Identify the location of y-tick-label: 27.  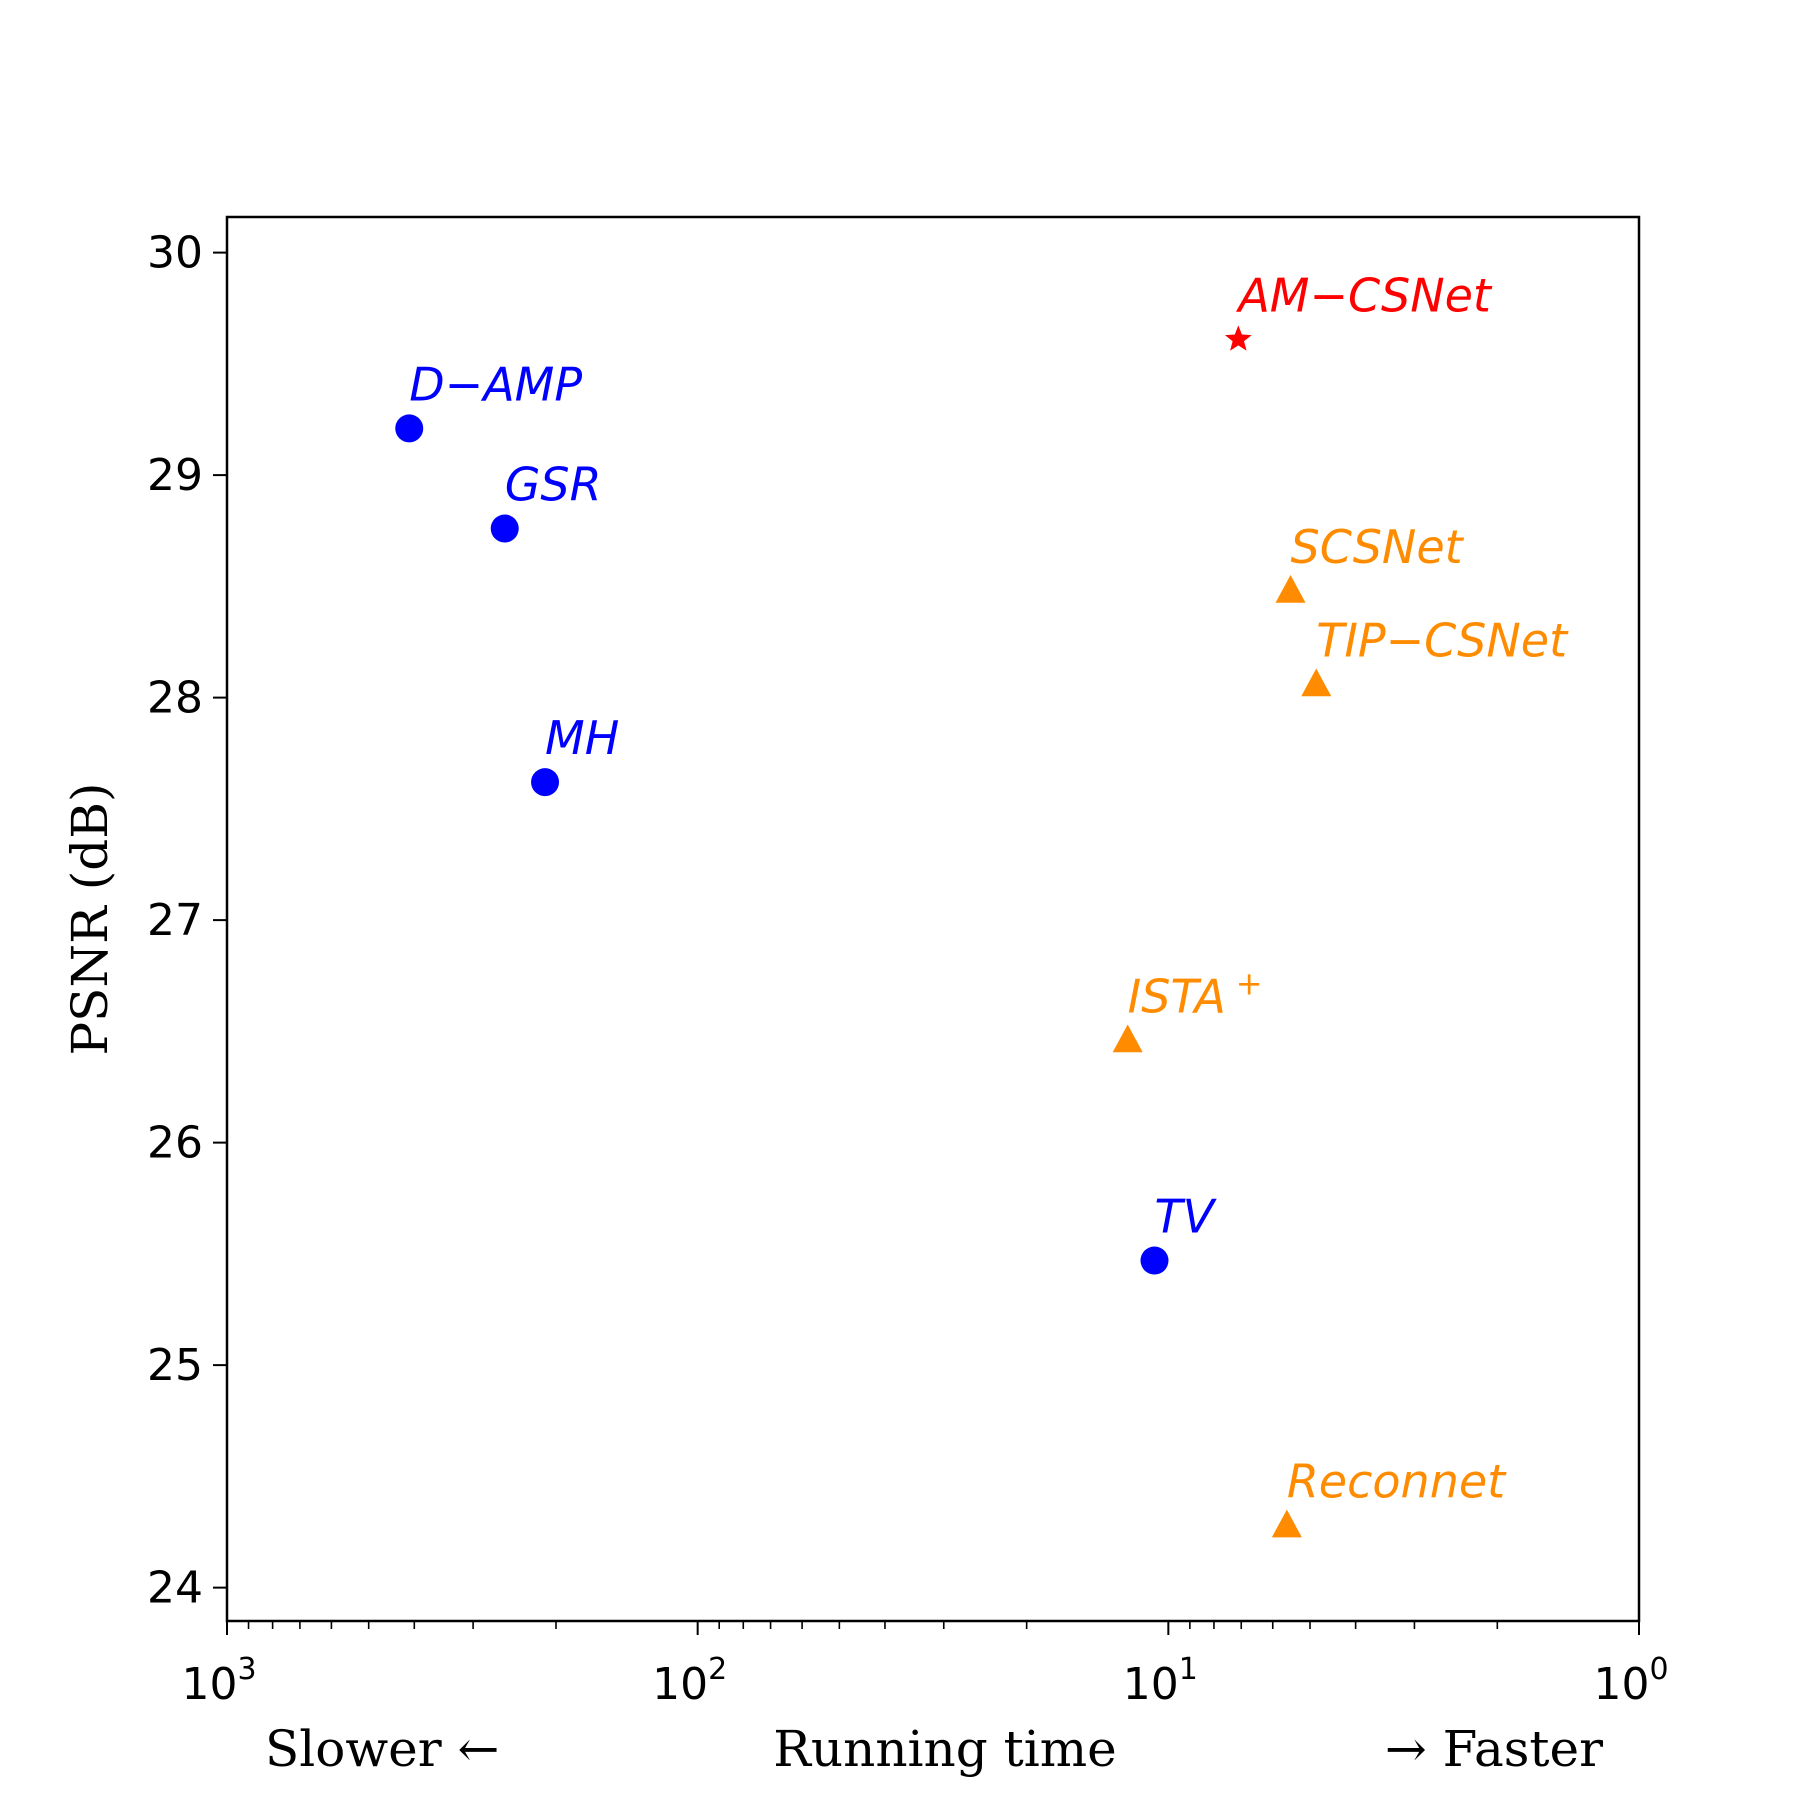
(175, 920).